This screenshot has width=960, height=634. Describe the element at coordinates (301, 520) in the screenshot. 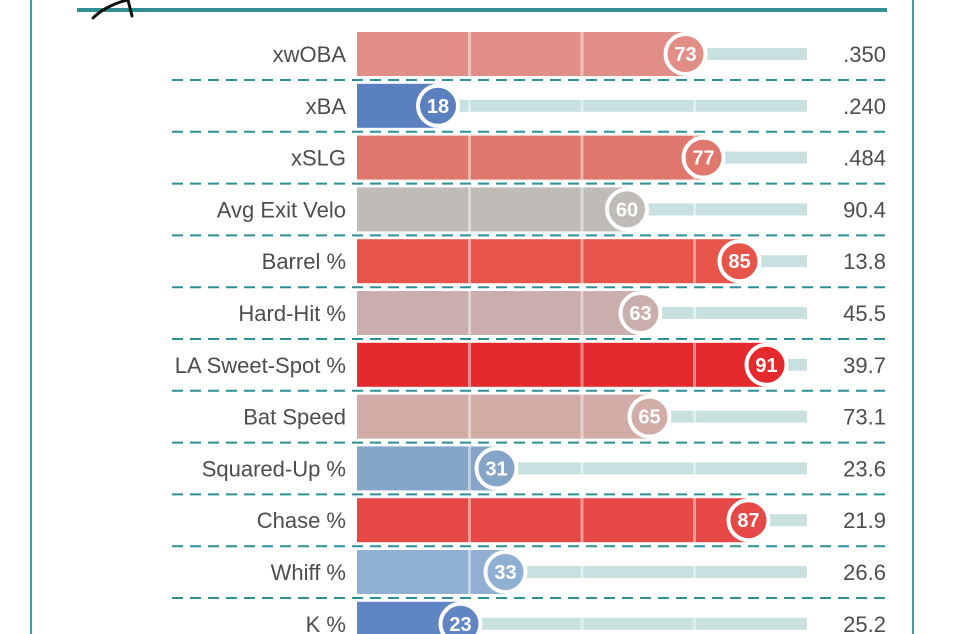

I see `category-label: Chase %` at that location.